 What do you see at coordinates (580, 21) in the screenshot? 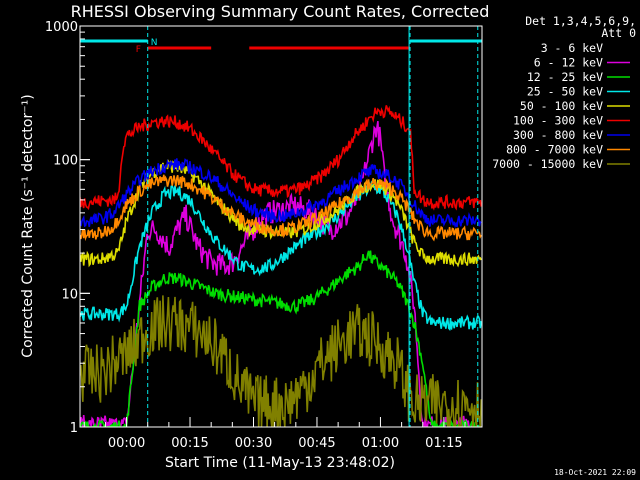
I see `legend-header-line-1: Det 1,3,4,5,6,9,` at bounding box center [580, 21].